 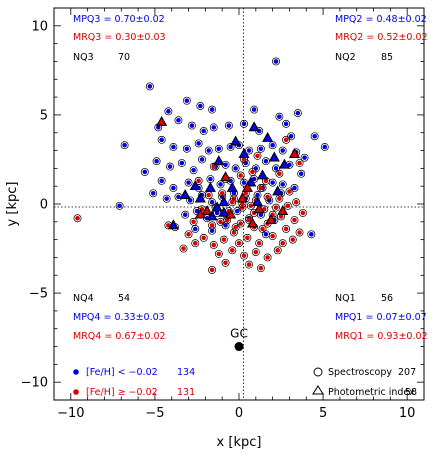 What do you see at coordinates (39, 26) in the screenshot?
I see `y-tick-label: 10` at bounding box center [39, 26].